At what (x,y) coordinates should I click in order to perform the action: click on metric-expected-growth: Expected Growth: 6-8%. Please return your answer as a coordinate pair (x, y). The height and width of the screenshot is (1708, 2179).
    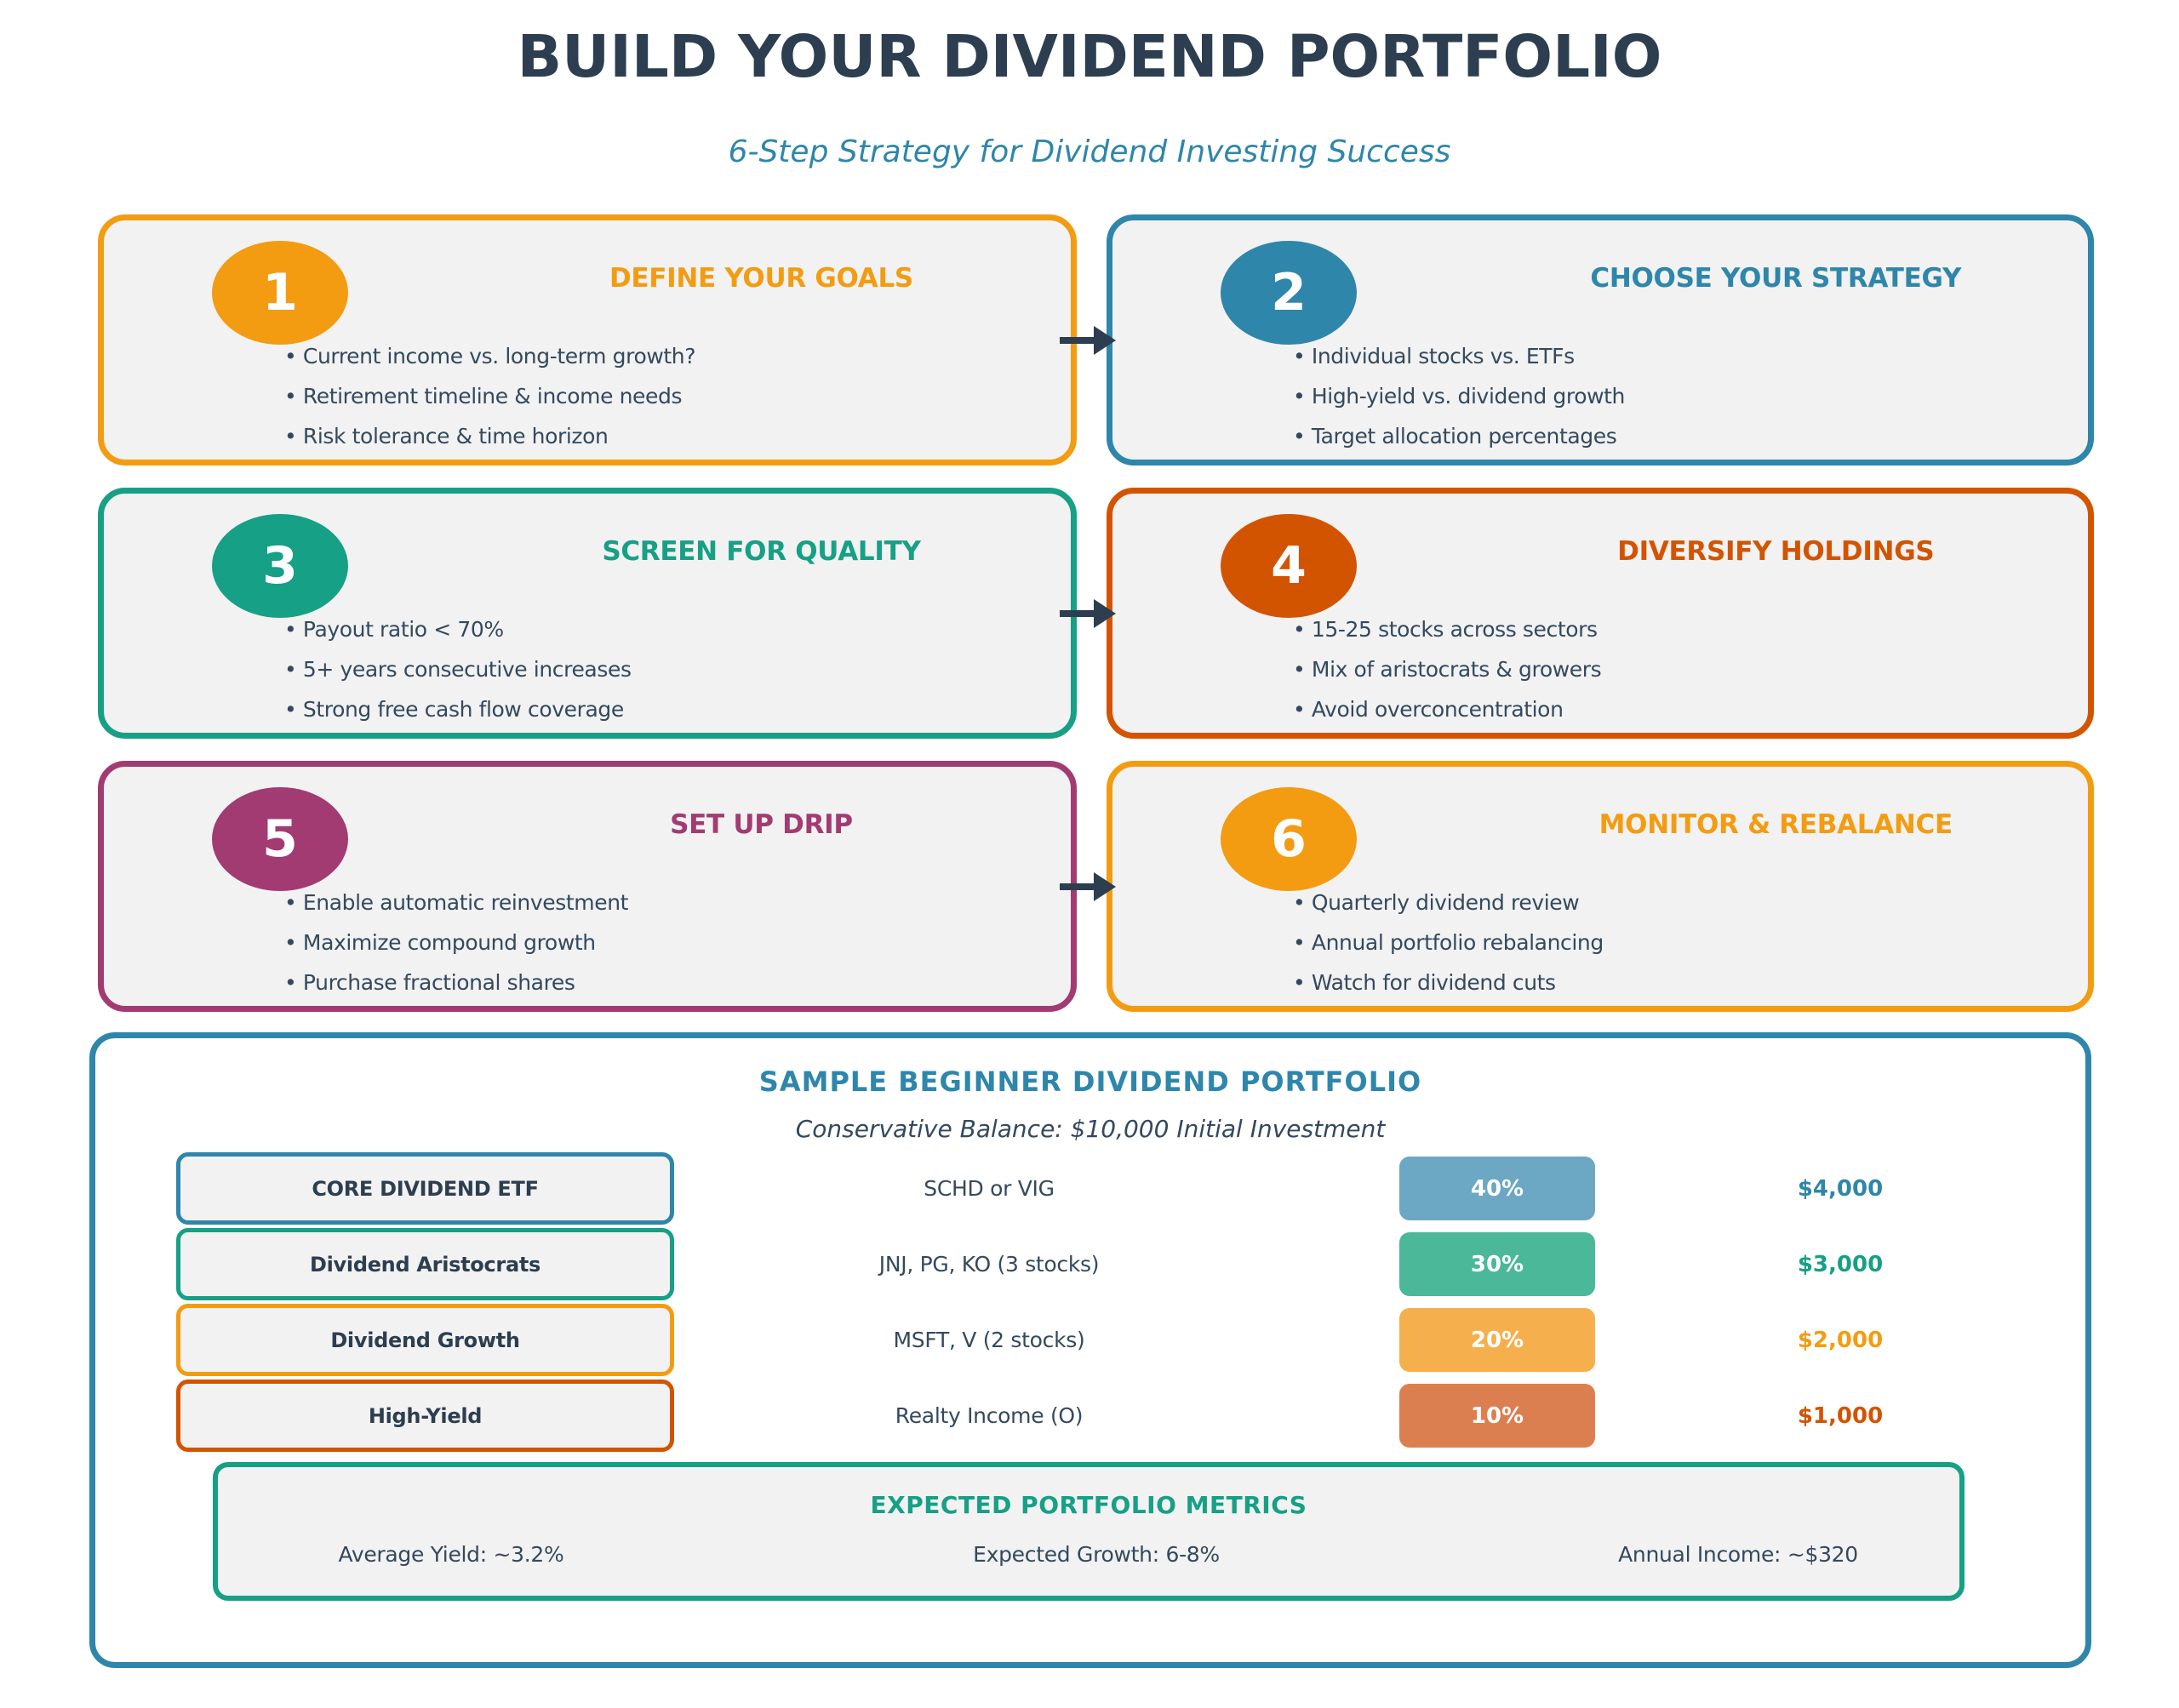
    Looking at the image, I should click on (1096, 1554).